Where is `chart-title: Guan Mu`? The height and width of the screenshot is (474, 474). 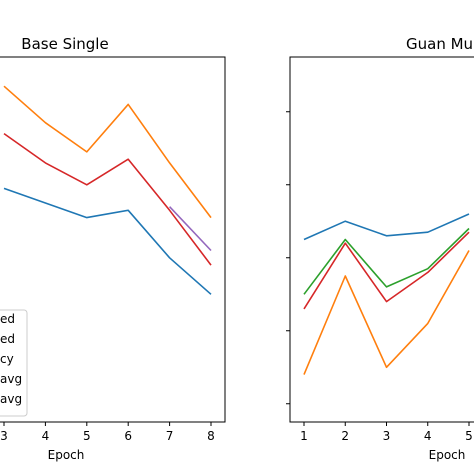 chart-title: Guan Mu is located at coordinates (439, 44).